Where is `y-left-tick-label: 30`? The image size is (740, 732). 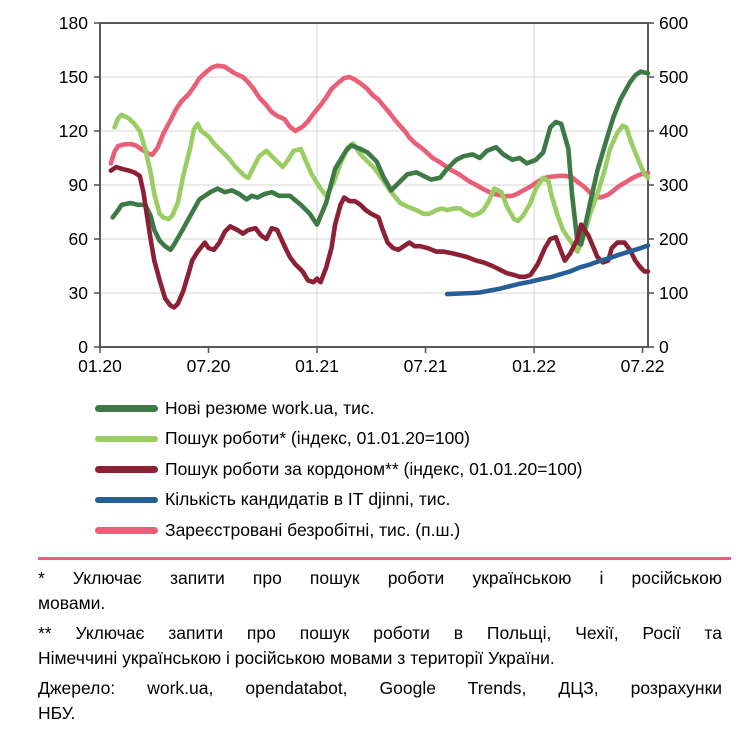
y-left-tick-label: 30 is located at coordinates (79, 293).